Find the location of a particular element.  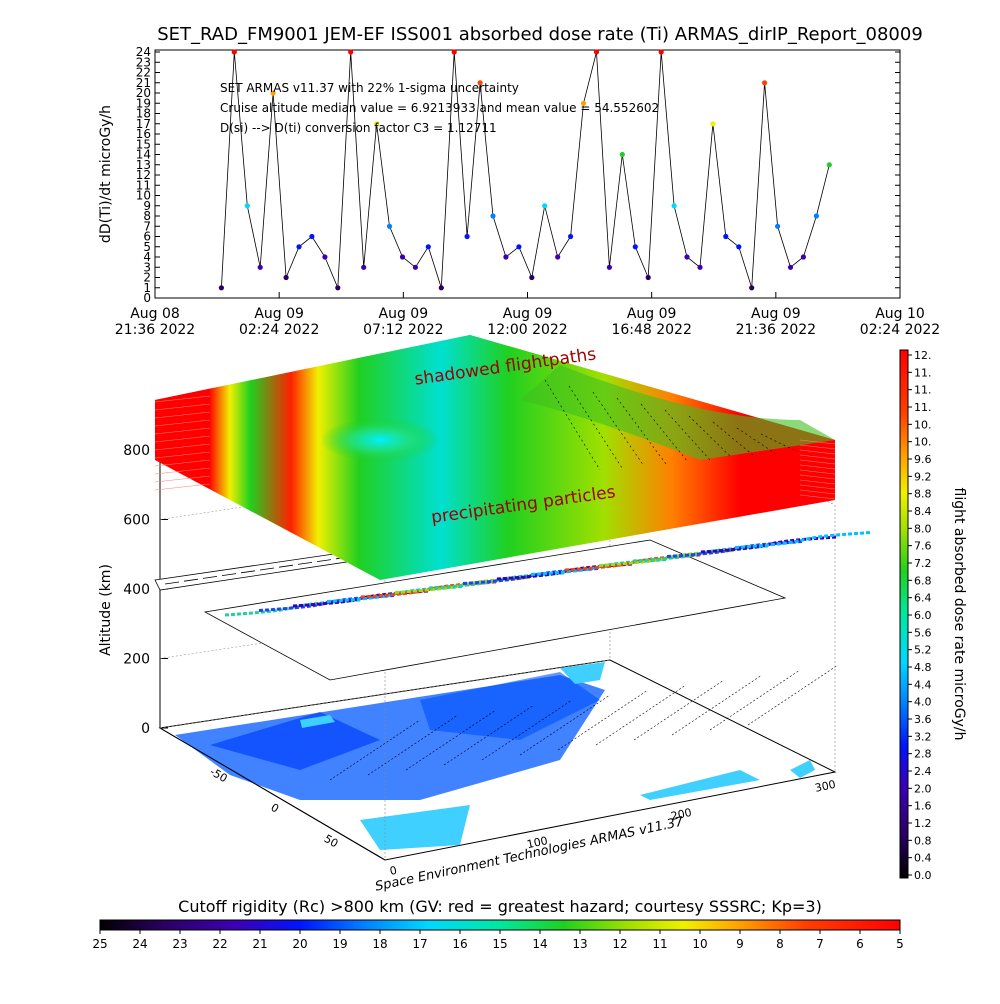

y-tick-label: 17 is located at coordinates (143, 124).